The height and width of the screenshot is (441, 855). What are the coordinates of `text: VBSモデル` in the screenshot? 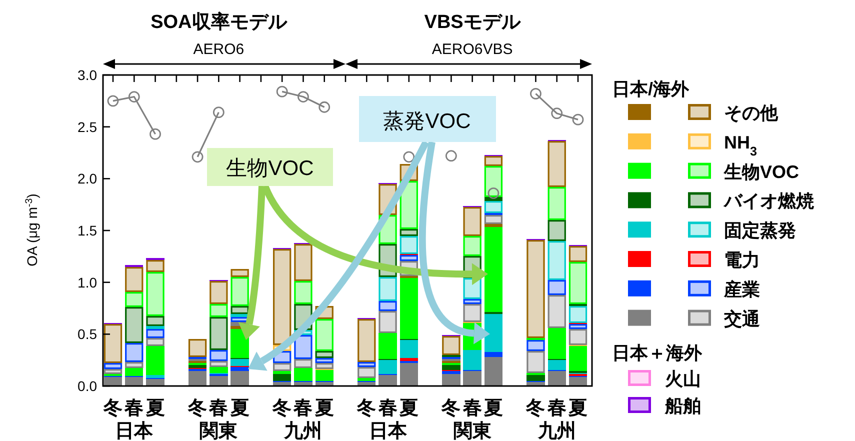 It's located at (473, 22).